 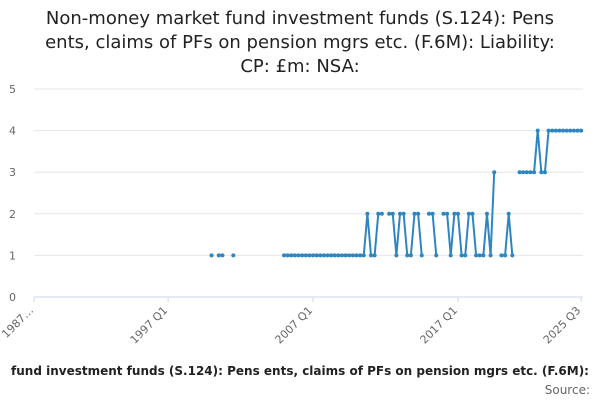 What do you see at coordinates (12, 214) in the screenshot?
I see `y-tick-label: 2` at bounding box center [12, 214].